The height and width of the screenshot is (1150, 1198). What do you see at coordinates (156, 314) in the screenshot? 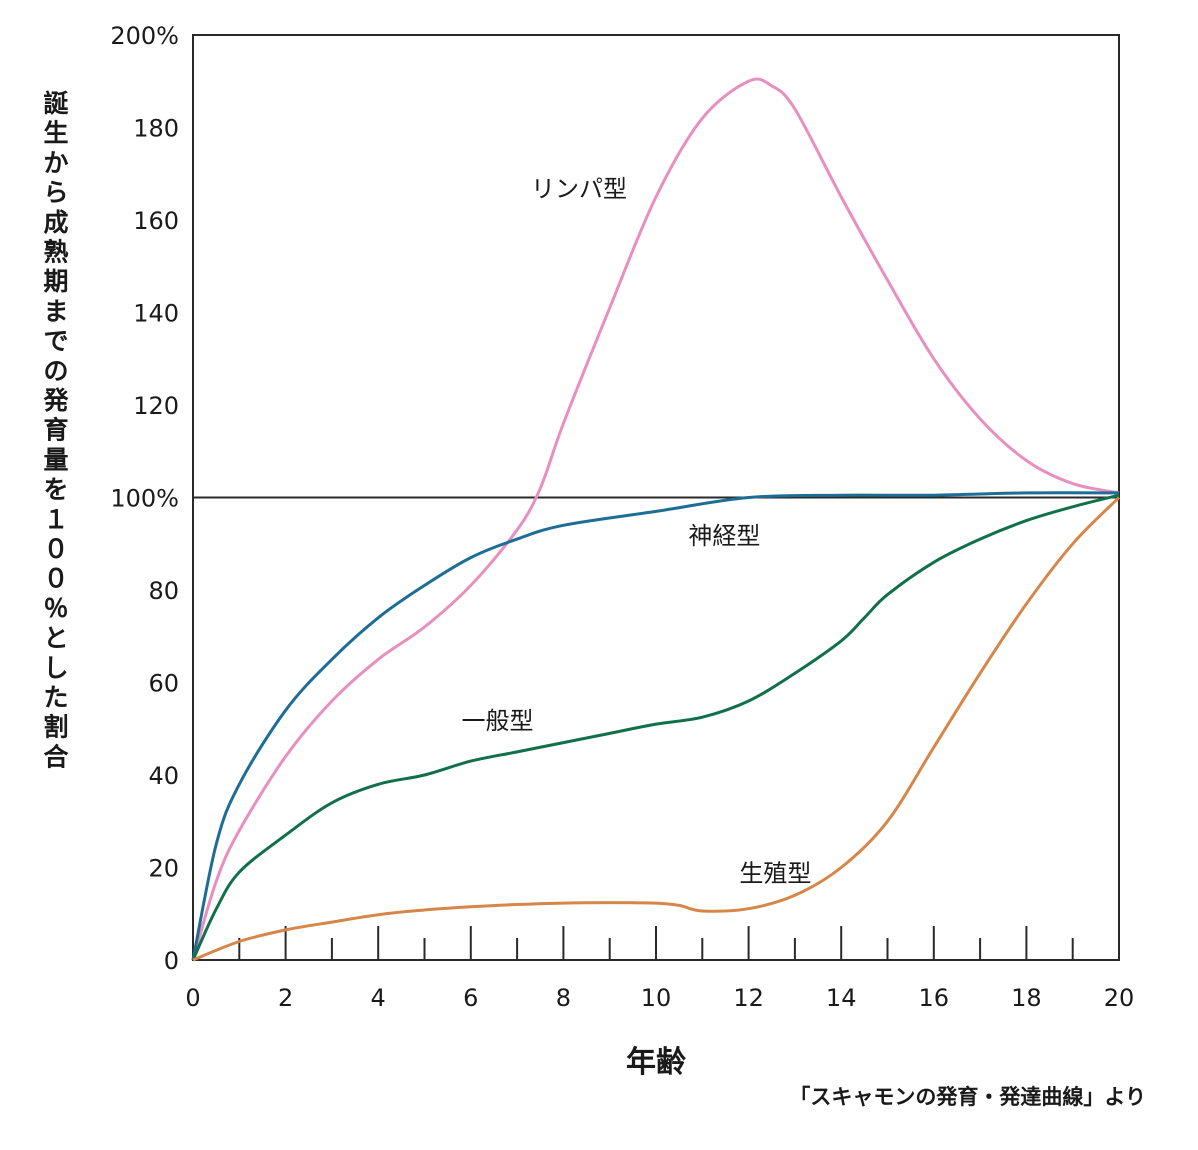
I see `y-tick-label: 140` at bounding box center [156, 314].